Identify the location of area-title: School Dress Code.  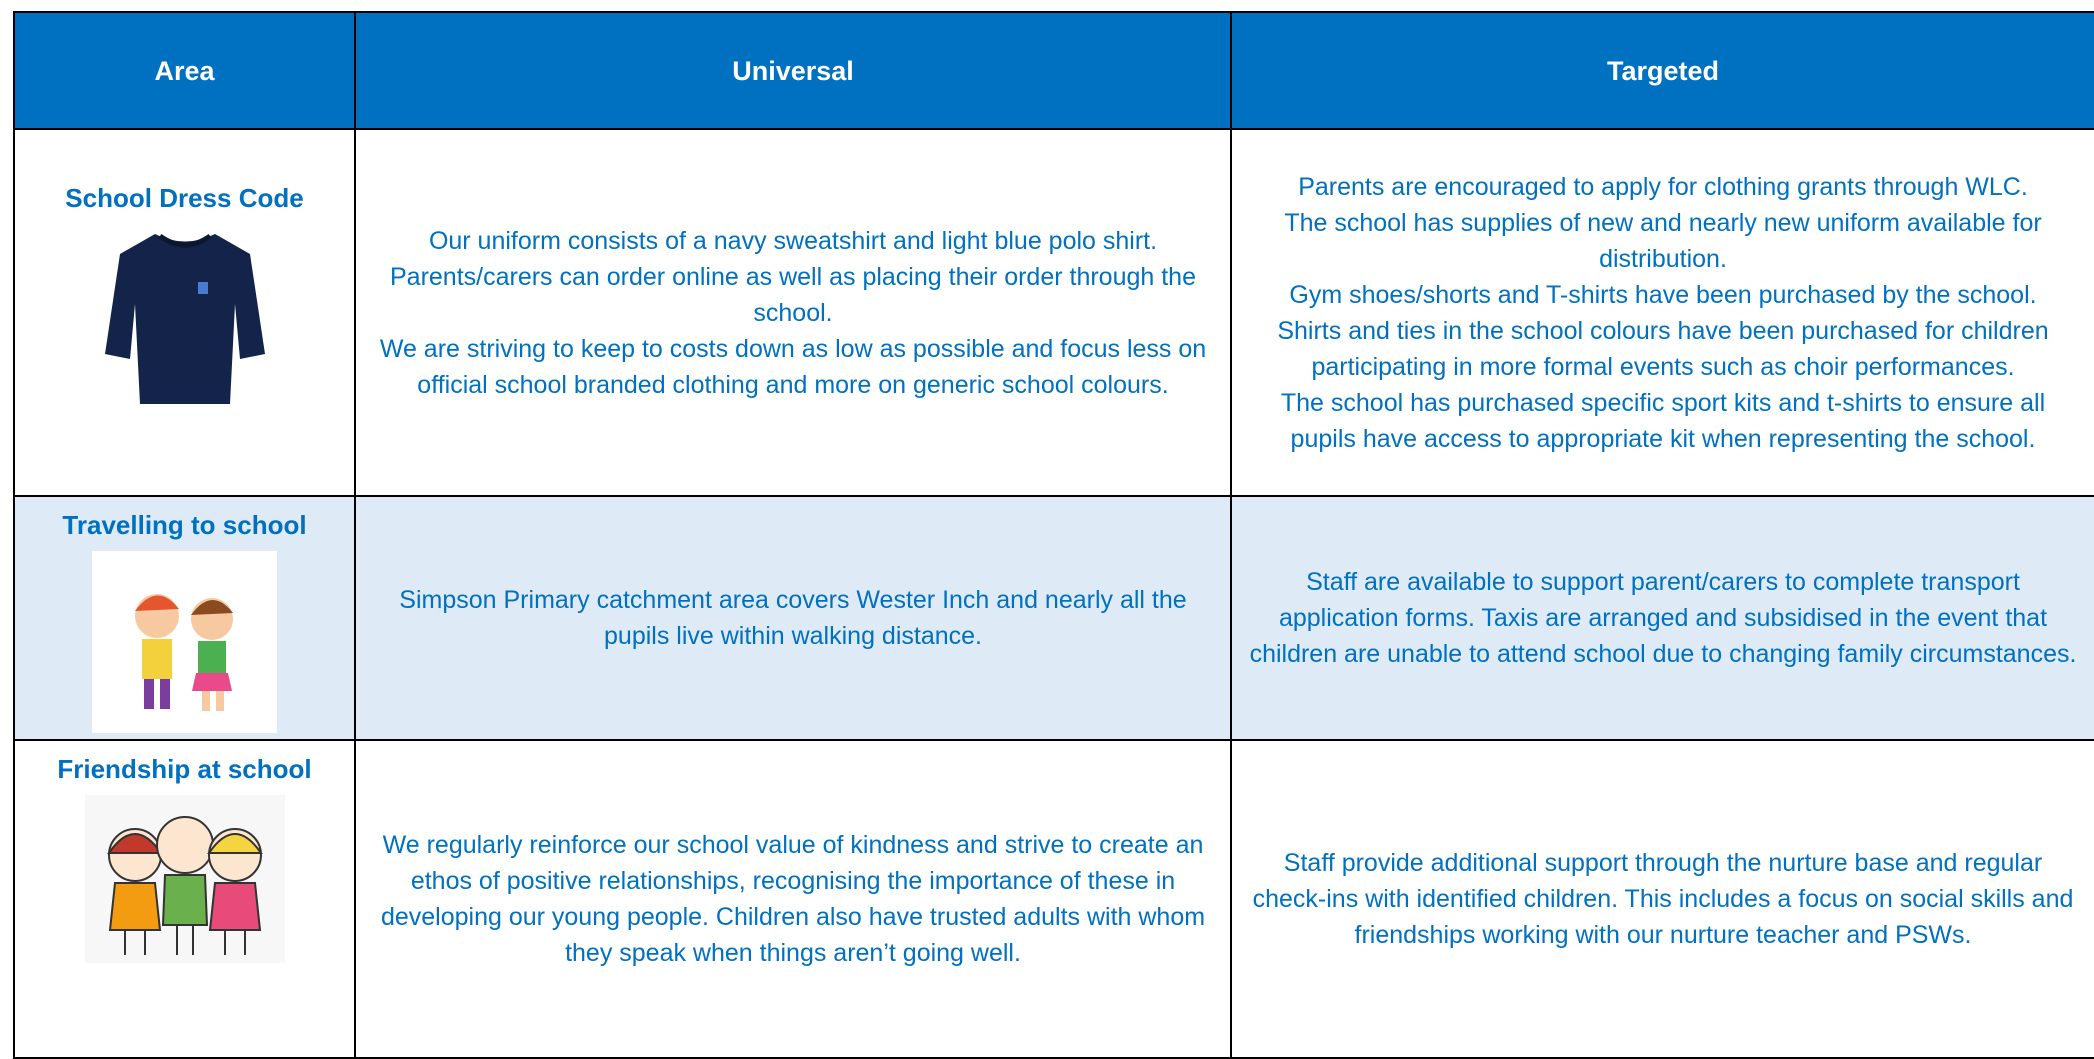
(184, 198).